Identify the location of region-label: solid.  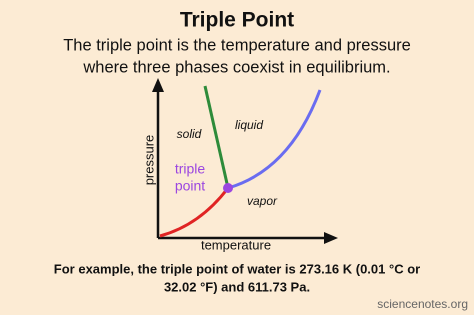
(189, 134).